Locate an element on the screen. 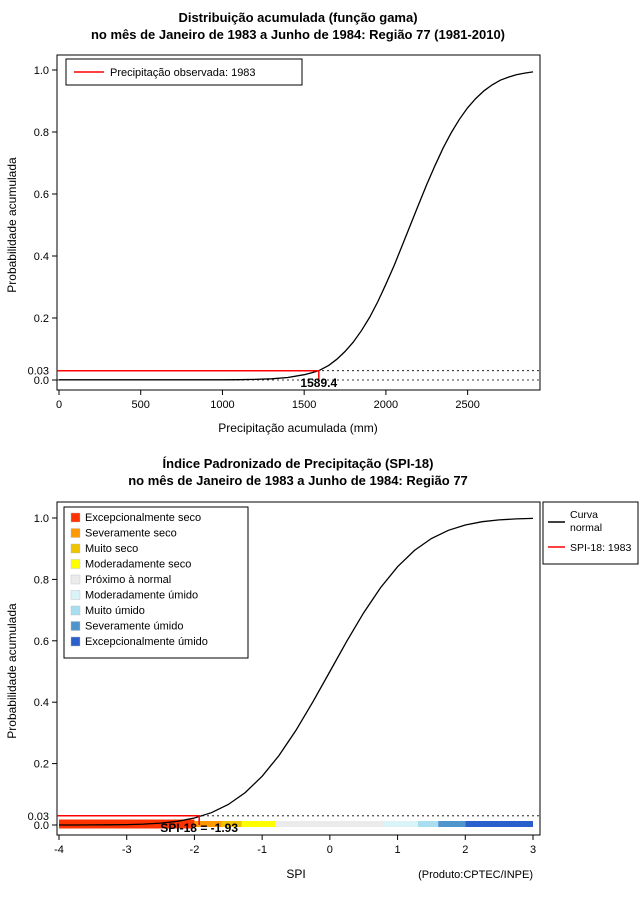 The height and width of the screenshot is (900, 640). x-tick-label: -4 is located at coordinates (59, 850).